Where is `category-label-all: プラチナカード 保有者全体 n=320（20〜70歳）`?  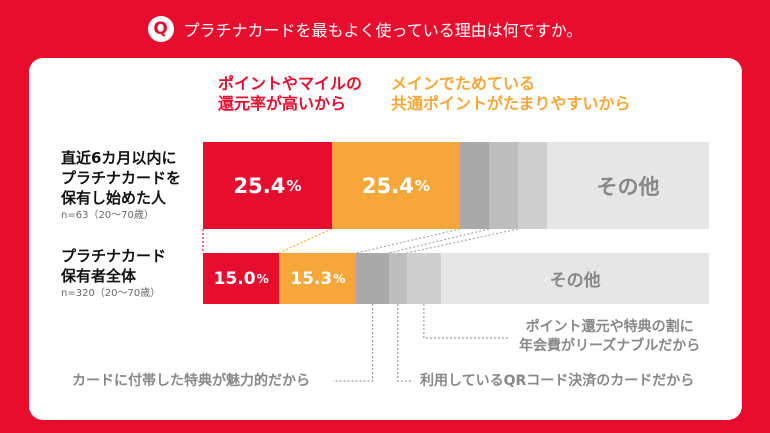
category-label-all: プラチナカード 保有者全体 n=320（20〜70歳） is located at coordinates (113, 274).